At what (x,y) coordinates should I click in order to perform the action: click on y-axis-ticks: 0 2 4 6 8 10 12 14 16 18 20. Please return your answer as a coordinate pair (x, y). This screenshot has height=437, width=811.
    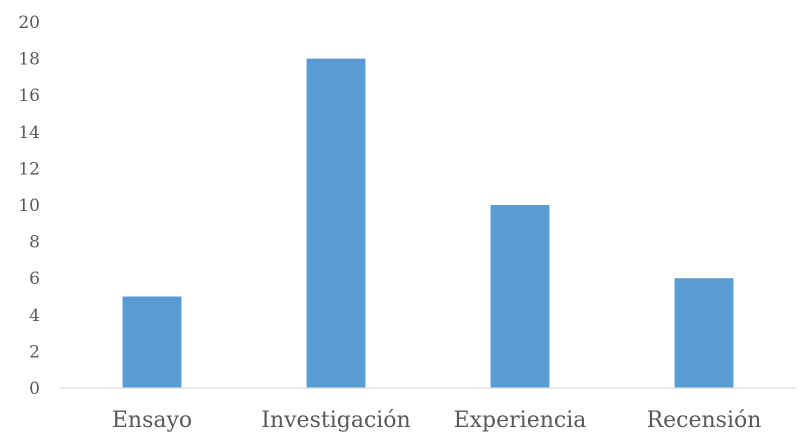
    Looking at the image, I should click on (29, 206).